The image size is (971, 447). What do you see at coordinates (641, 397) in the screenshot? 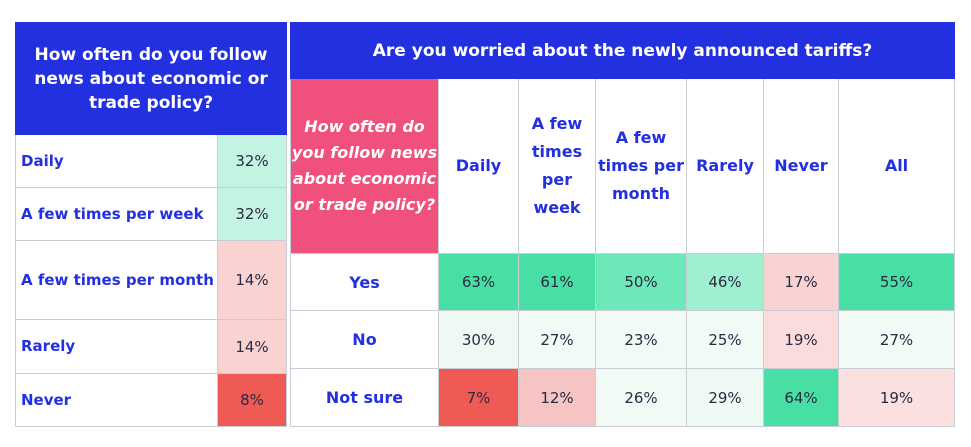
I see `cell-value: 26%` at bounding box center [641, 397].